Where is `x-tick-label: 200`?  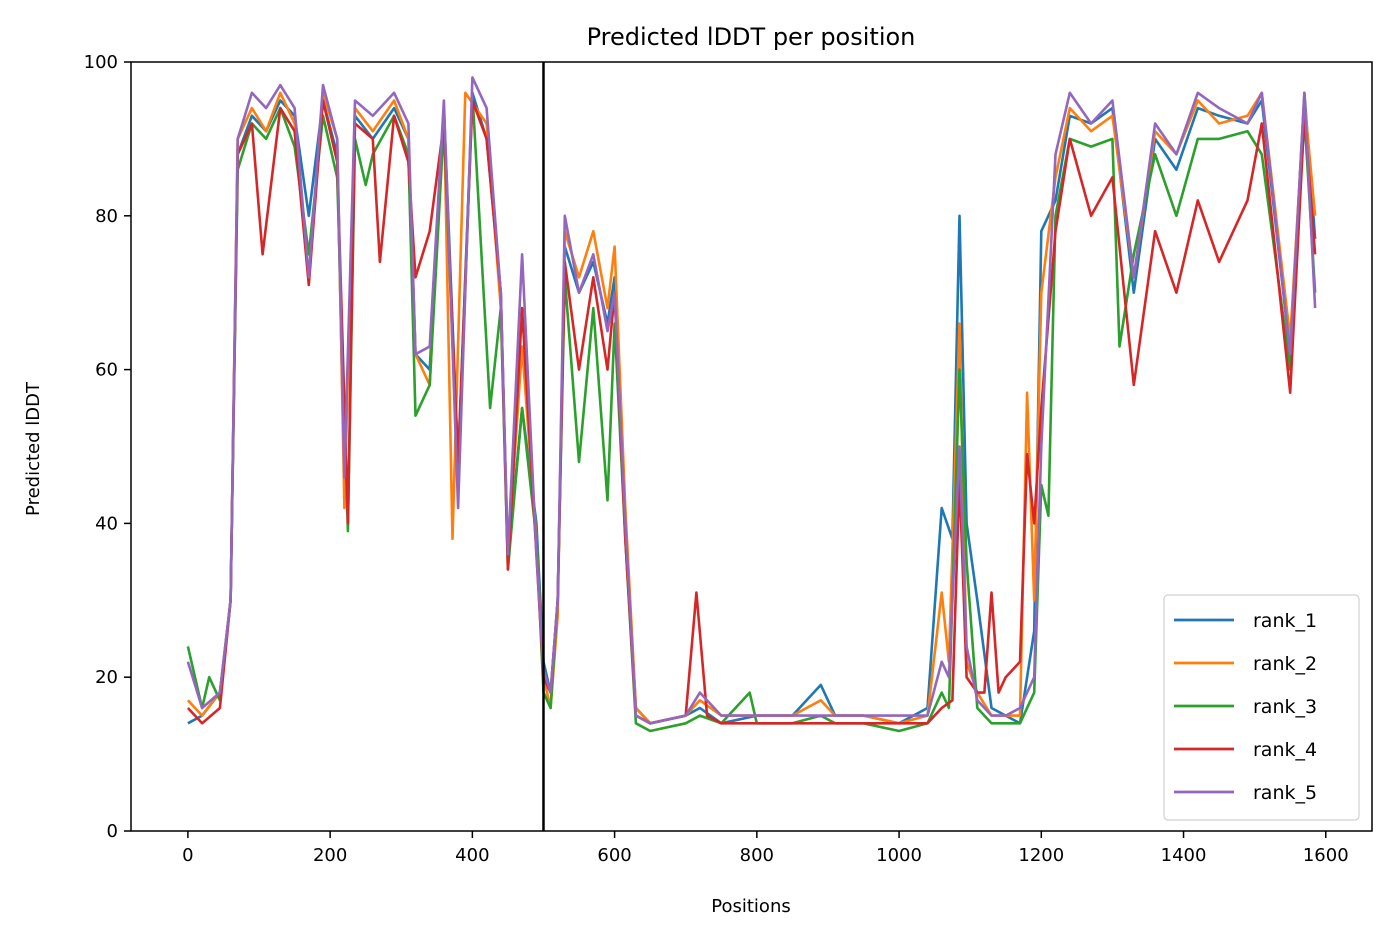
x-tick-label: 200 is located at coordinates (330, 855).